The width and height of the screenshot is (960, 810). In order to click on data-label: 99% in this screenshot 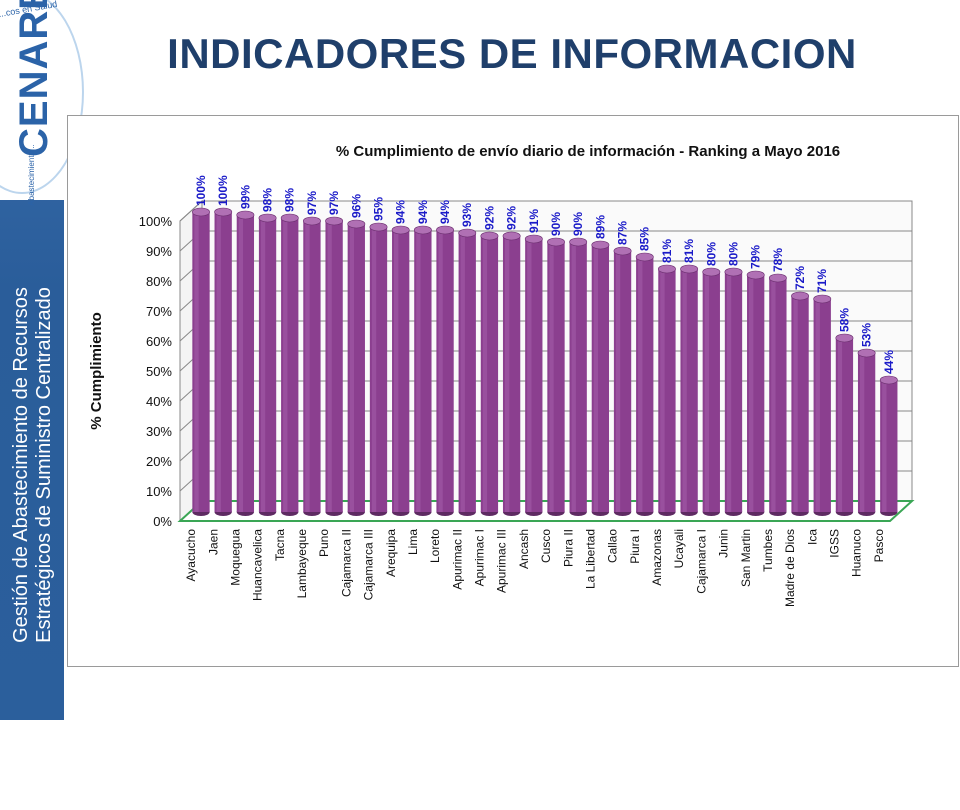, I will do `click(245, 197)`.